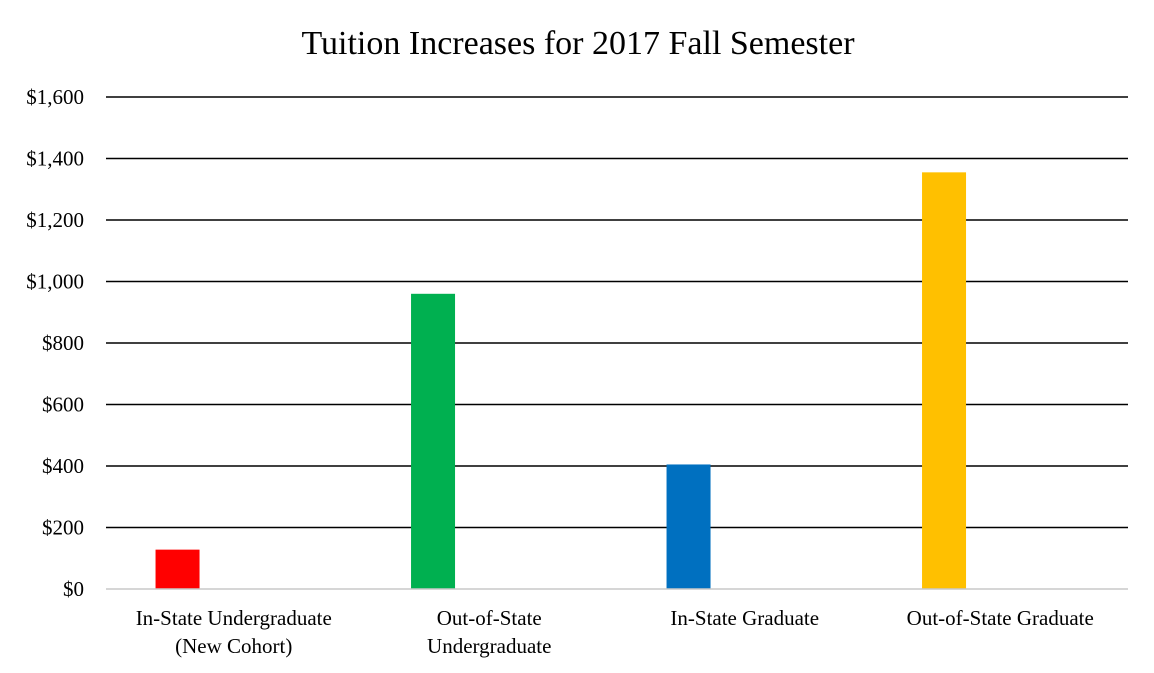 This screenshot has height=673, width=1154. Describe the element at coordinates (63, 343) in the screenshot. I see `y-tick-label: $800` at that location.